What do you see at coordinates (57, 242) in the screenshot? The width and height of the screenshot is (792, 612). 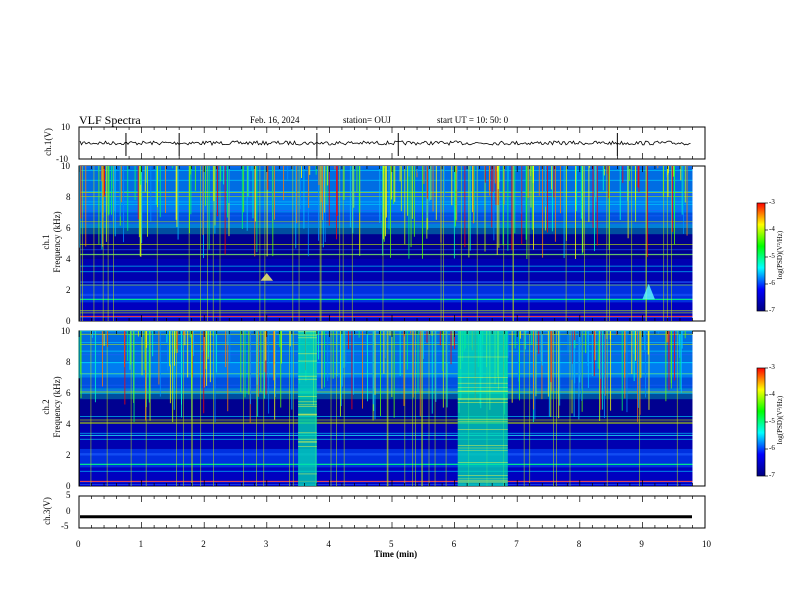 I see `ch1-spectrogram-ylabel: Frequency (kHz)` at bounding box center [57, 242].